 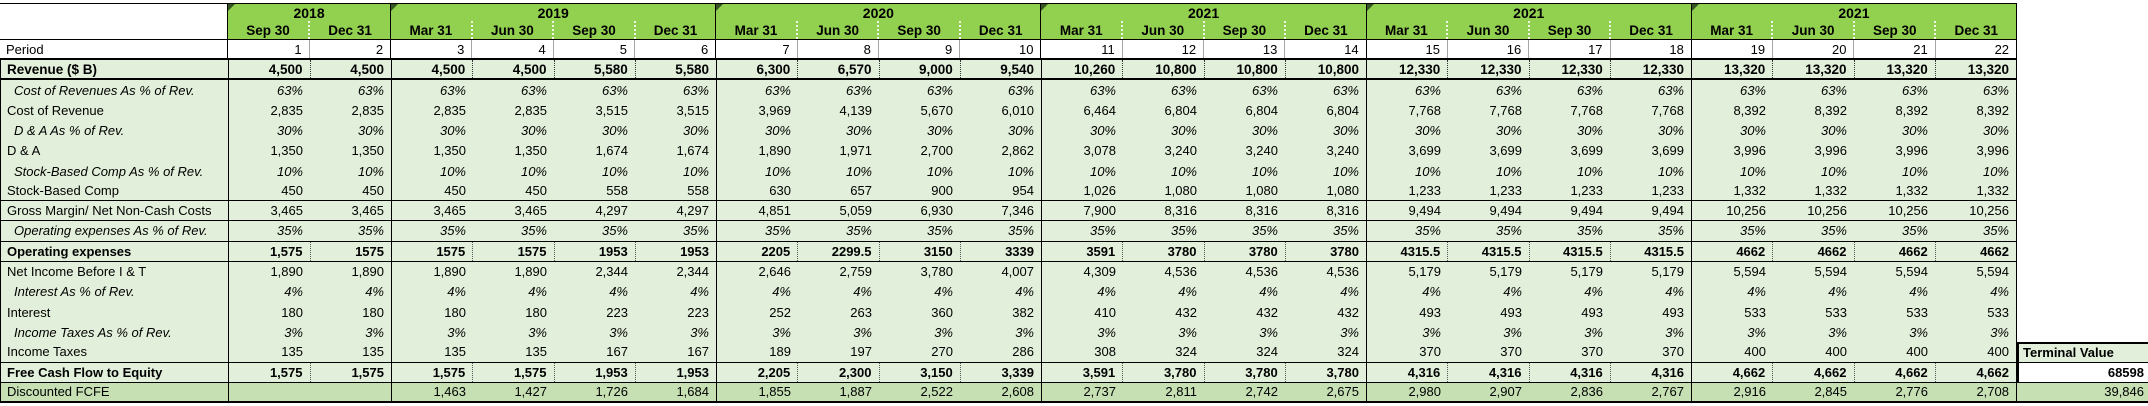 What do you see at coordinates (1325, 150) in the screenshot?
I see `cell: 3,240` at bounding box center [1325, 150].